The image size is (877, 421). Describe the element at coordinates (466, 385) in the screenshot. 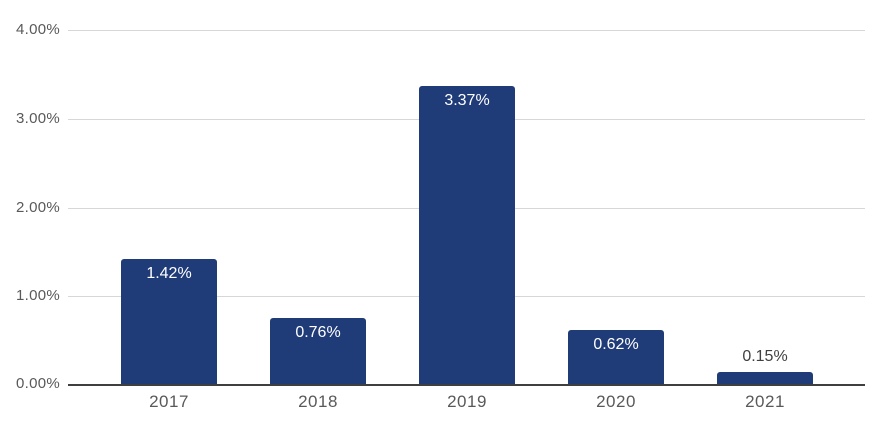

I see `x-axis-line` at that location.